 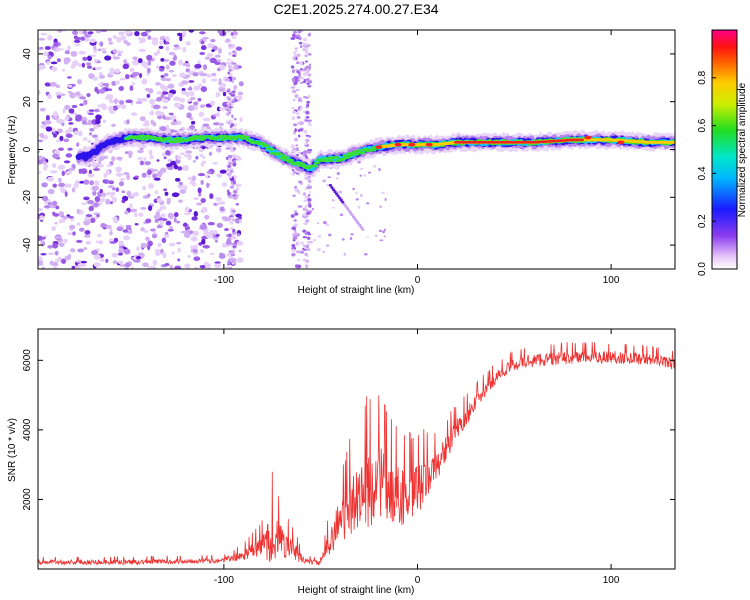 What do you see at coordinates (702, 125) in the screenshot?
I see `colorbar-tick-label: 0.6` at bounding box center [702, 125].